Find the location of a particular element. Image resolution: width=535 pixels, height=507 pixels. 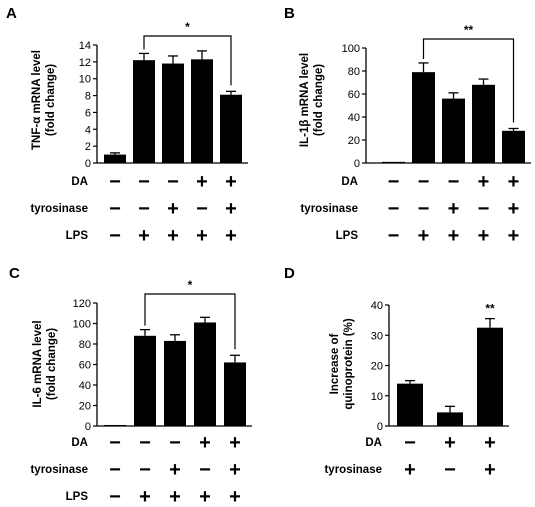

y-axis-label-line: IL-1β mRNA level is located at coordinates (305, 100).